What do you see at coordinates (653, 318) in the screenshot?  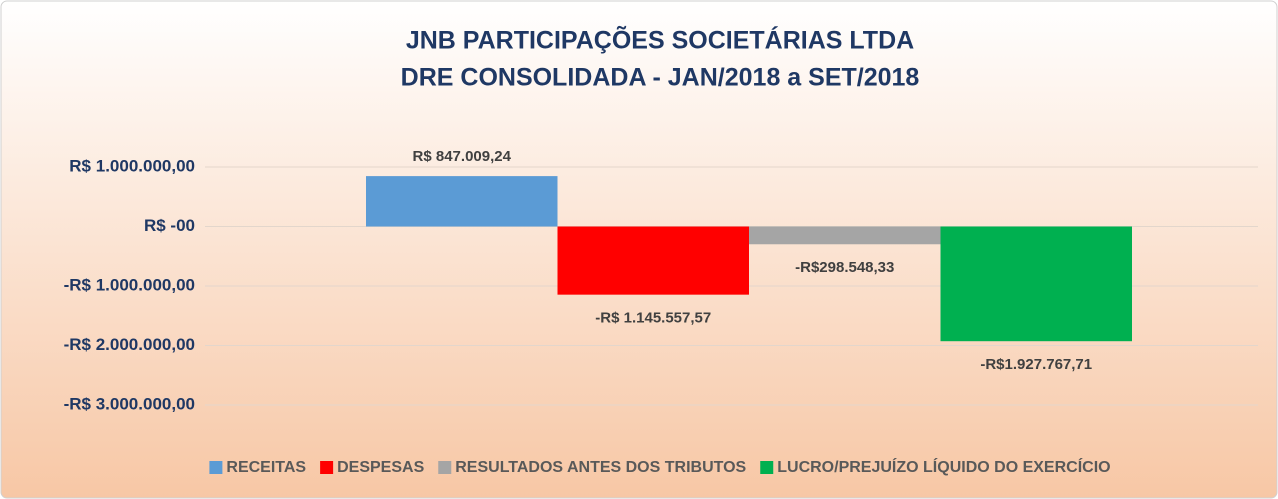 I see `value-label: -R$ 1.145.557,57` at bounding box center [653, 318].